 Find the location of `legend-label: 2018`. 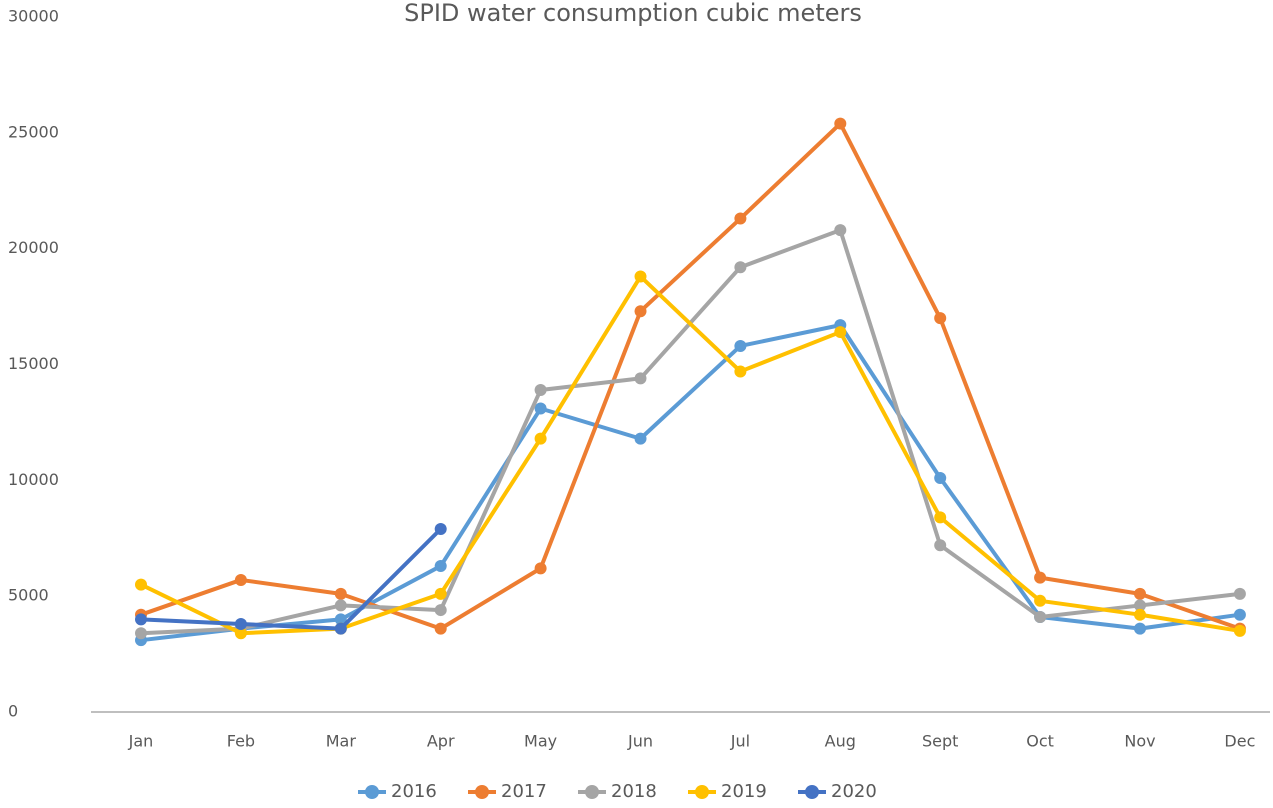

legend-label: 2018 is located at coordinates (634, 791).